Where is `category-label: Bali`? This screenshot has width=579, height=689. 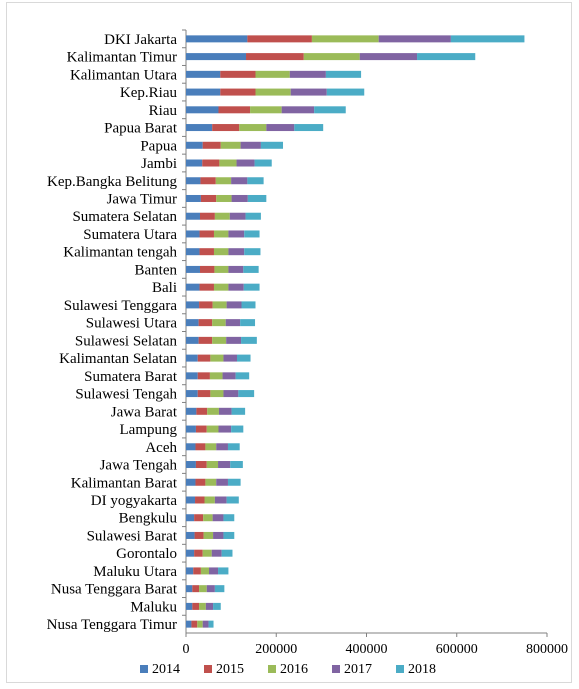 category-label: Bali is located at coordinates (164, 288).